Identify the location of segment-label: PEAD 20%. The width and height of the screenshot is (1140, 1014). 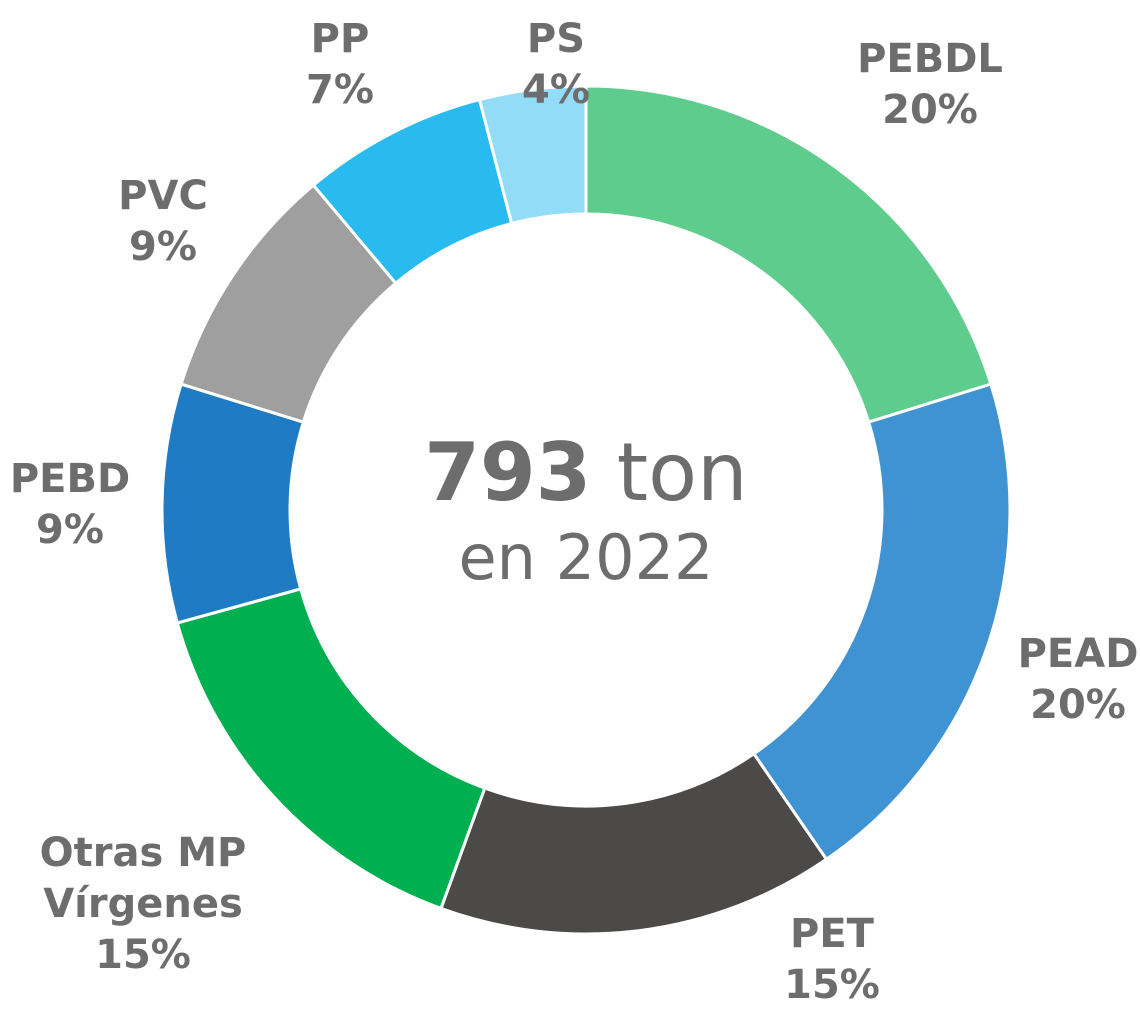
(1078, 680).